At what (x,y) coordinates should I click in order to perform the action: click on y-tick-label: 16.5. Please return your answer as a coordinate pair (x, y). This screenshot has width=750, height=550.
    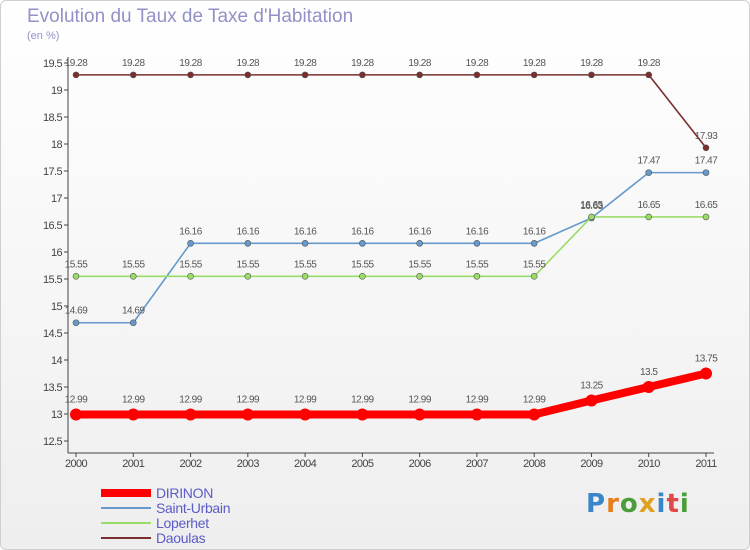
    Looking at the image, I should click on (52, 226).